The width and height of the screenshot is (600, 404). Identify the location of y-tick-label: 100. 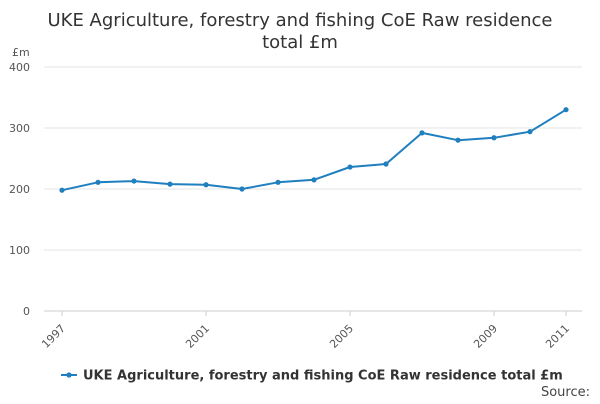
(19, 250).